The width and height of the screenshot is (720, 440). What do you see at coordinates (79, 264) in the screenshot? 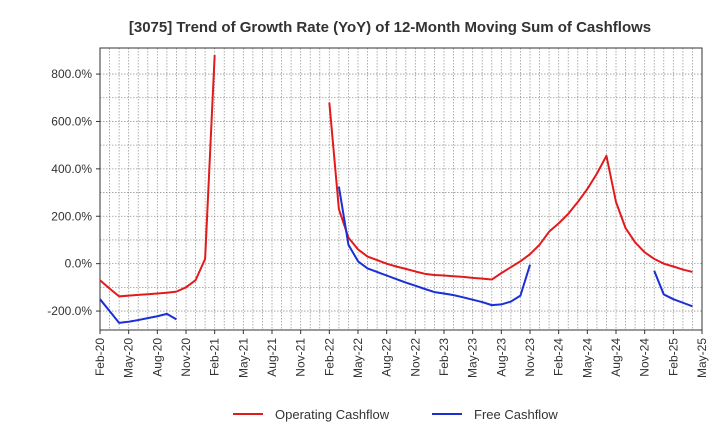
I see `y-tick-label: 0.0%` at bounding box center [79, 264].